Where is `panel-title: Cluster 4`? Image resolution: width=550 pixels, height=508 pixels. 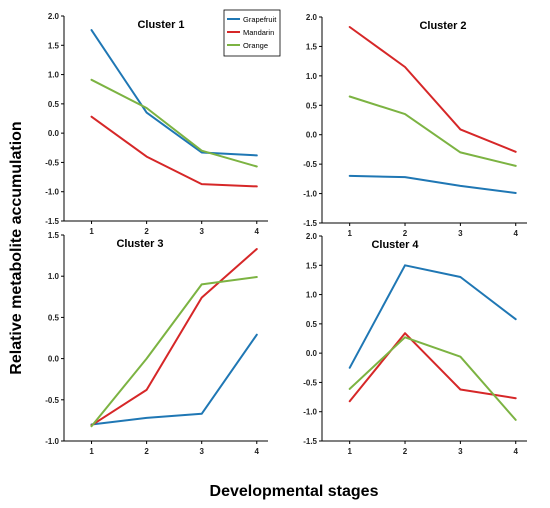
panel-title: Cluster 4 is located at coordinates (395, 245).